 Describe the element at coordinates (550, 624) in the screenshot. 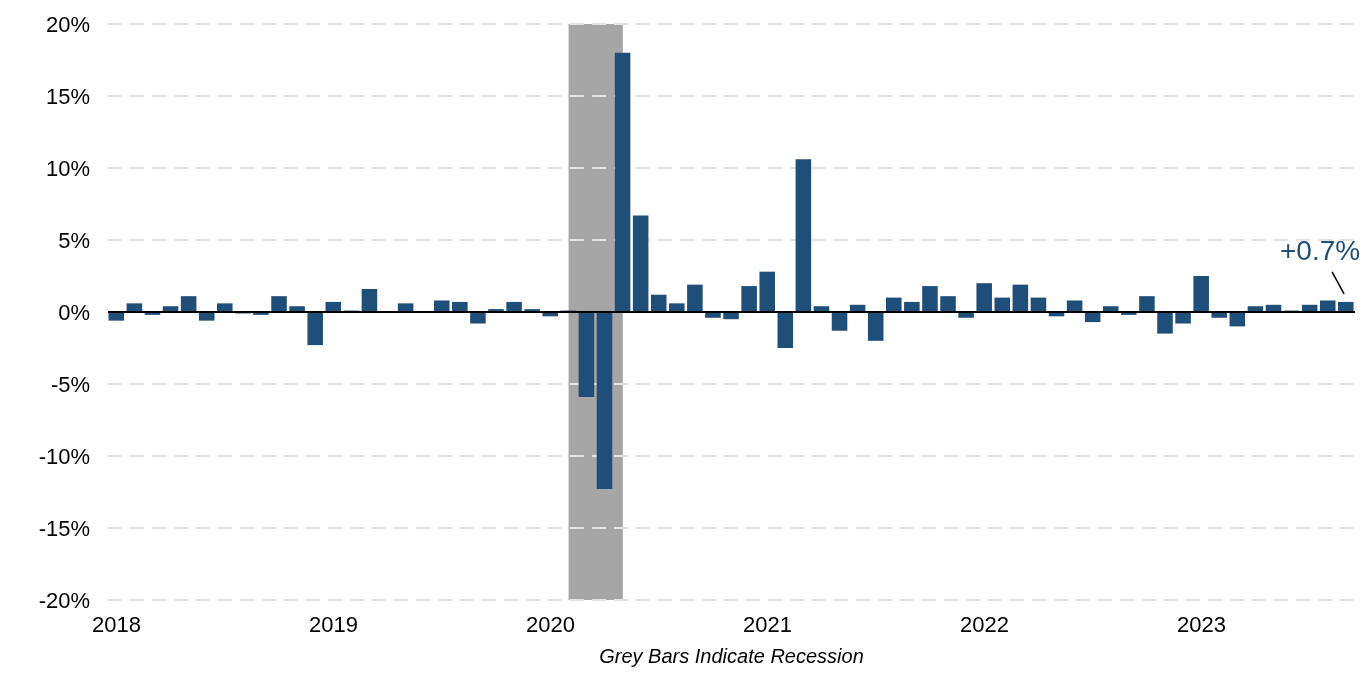

I see `x-tick-label: 2020` at that location.